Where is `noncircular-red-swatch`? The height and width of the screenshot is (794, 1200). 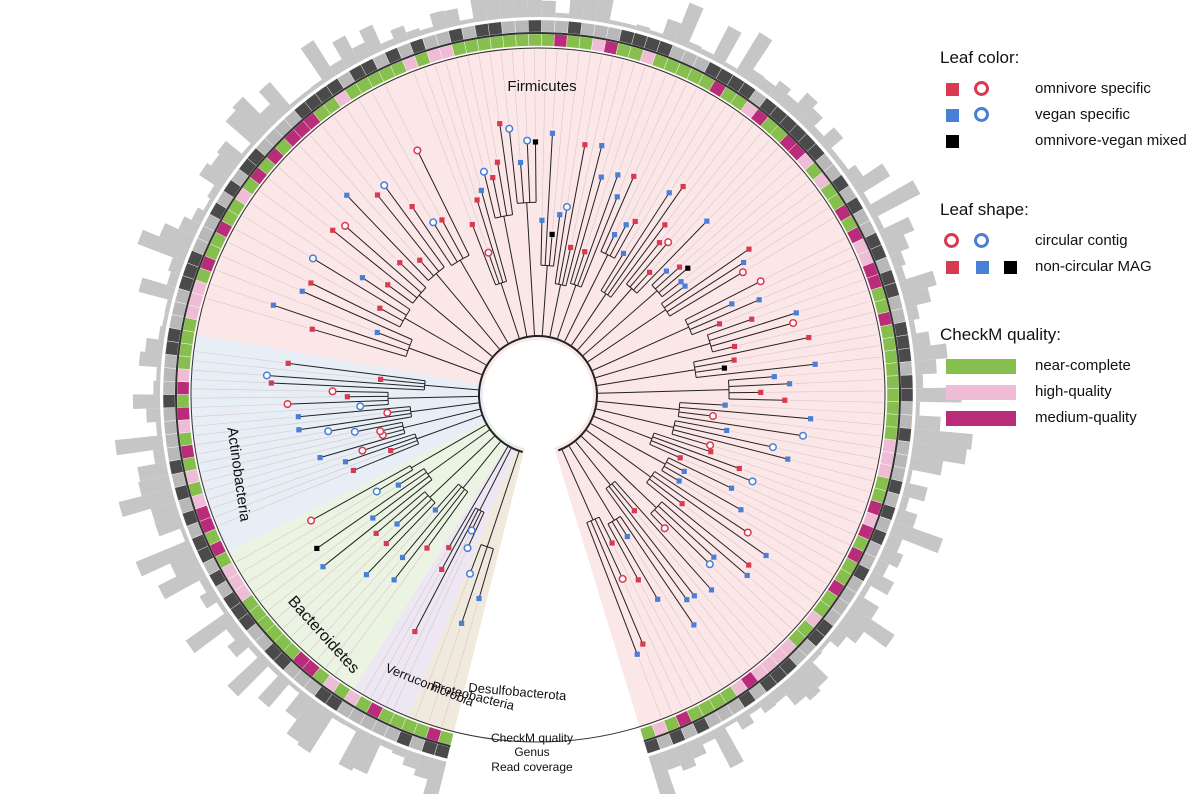
noncircular-red-swatch is located at coordinates (952, 267).